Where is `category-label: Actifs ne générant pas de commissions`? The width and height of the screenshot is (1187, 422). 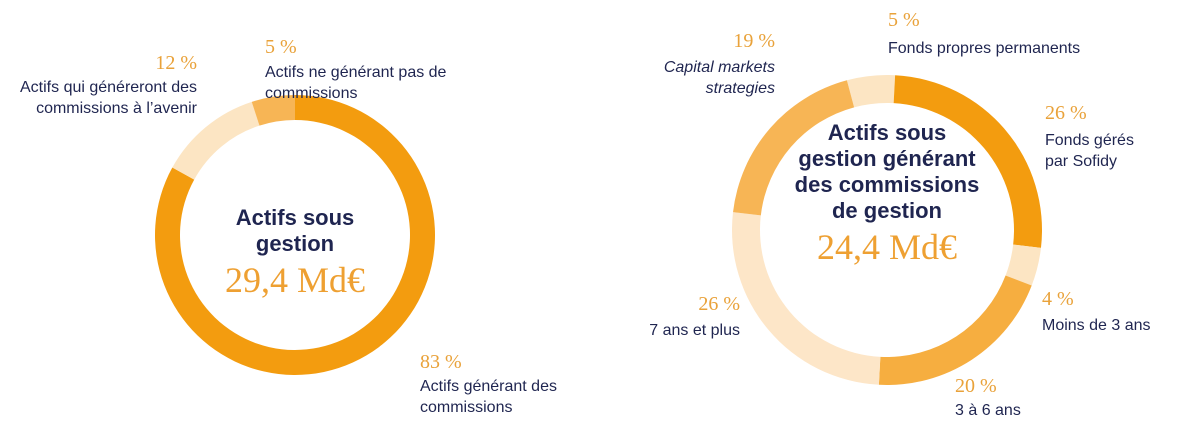 category-label: Actifs ne générant pas de commissions is located at coordinates (356, 83).